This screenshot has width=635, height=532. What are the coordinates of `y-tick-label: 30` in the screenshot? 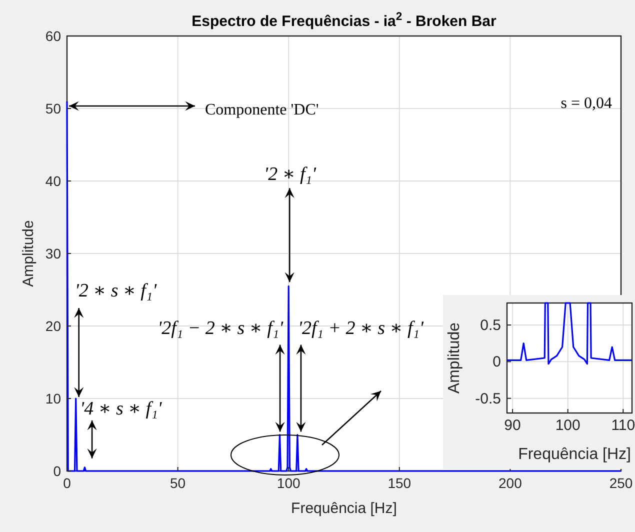 It's located at (53, 254).